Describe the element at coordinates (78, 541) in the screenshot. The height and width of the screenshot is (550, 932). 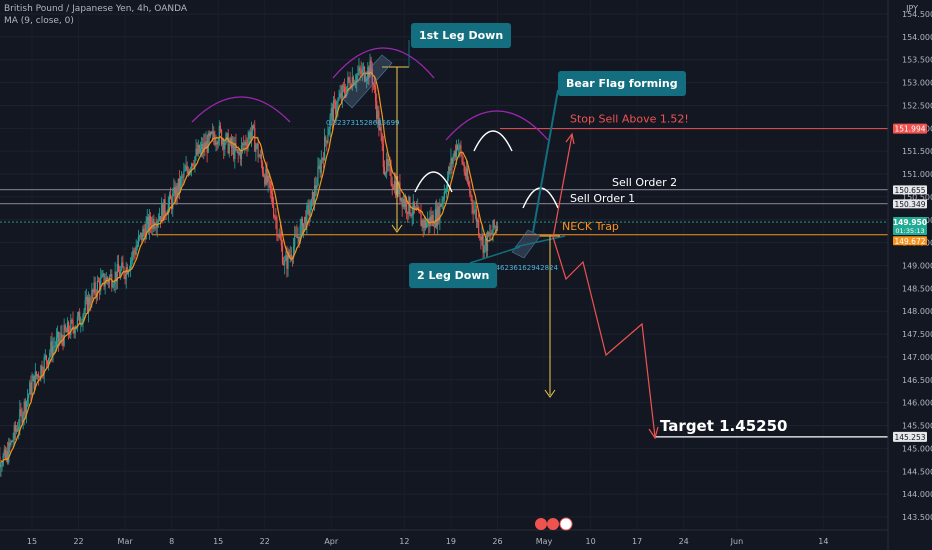
I see `x-tick-label: 22` at that location.